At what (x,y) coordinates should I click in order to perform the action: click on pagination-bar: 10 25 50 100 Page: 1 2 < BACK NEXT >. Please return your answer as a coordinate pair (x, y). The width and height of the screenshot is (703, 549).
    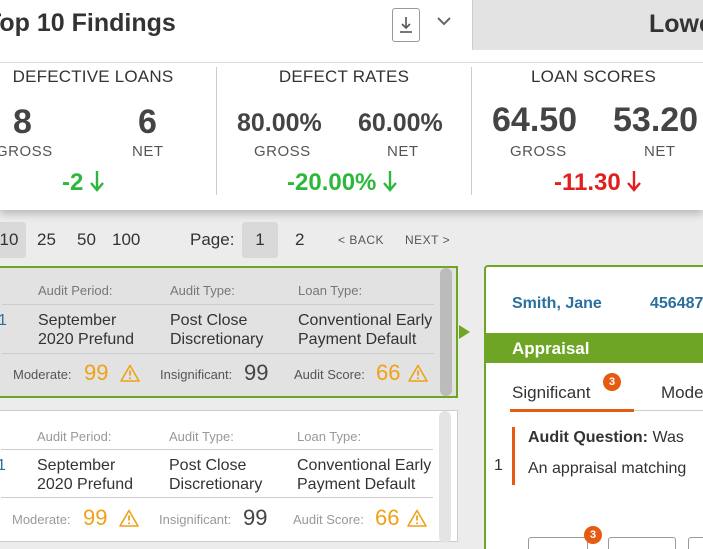
    Looking at the image, I should click on (240, 241).